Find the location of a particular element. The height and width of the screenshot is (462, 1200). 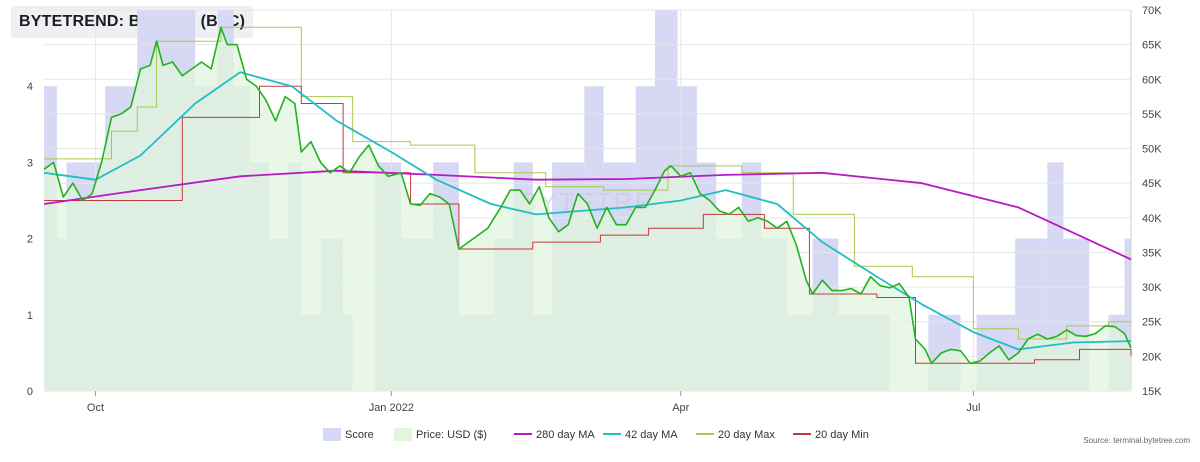

legend-label-min20: 20 day Min is located at coordinates (842, 435).